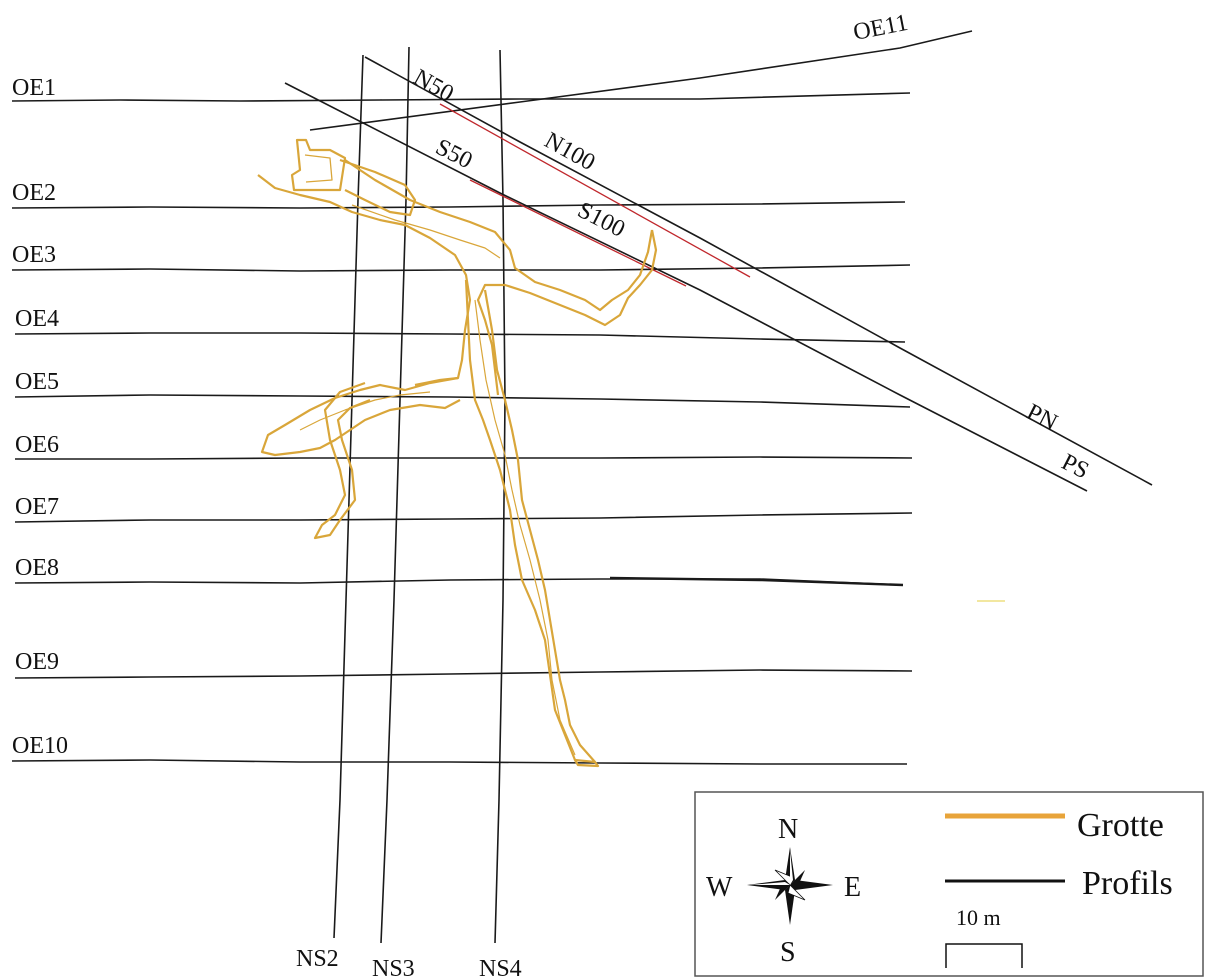 This screenshot has width=1207, height=980. What do you see at coordinates (395, 495) in the screenshot?
I see `profile-line-ns3` at bounding box center [395, 495].